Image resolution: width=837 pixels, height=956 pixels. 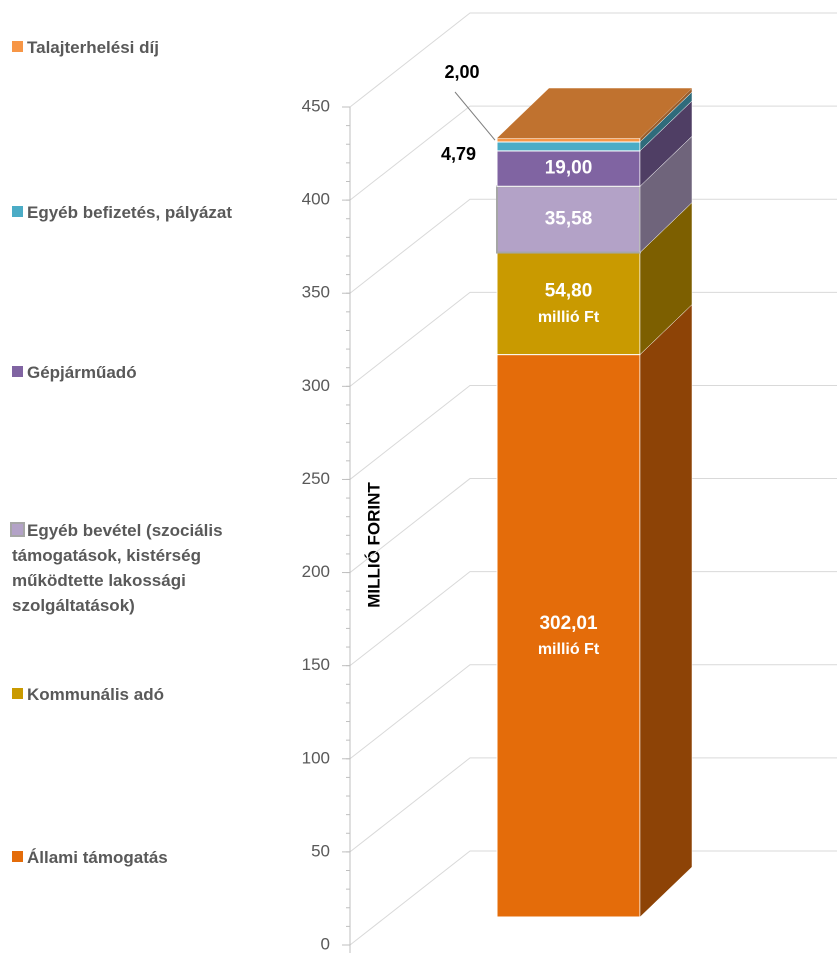 What do you see at coordinates (458, 154) in the screenshot?
I see `data-label: 4,79` at bounding box center [458, 154].